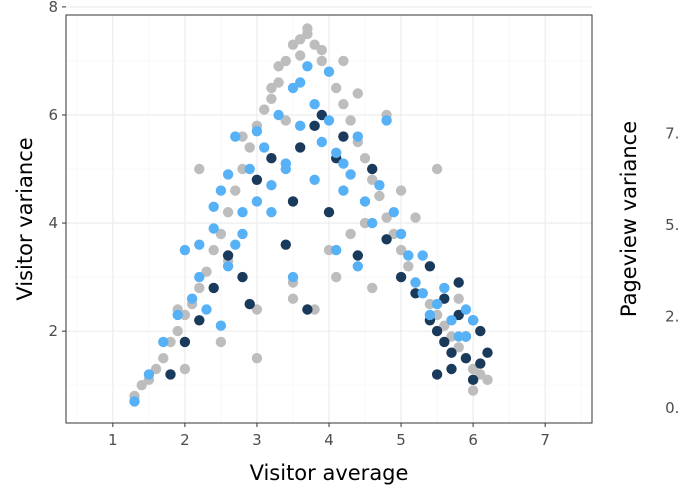 This screenshot has height=500, width=680. Describe the element at coordinates (53, 115) in the screenshot. I see `y-tick-label: 6` at that location.